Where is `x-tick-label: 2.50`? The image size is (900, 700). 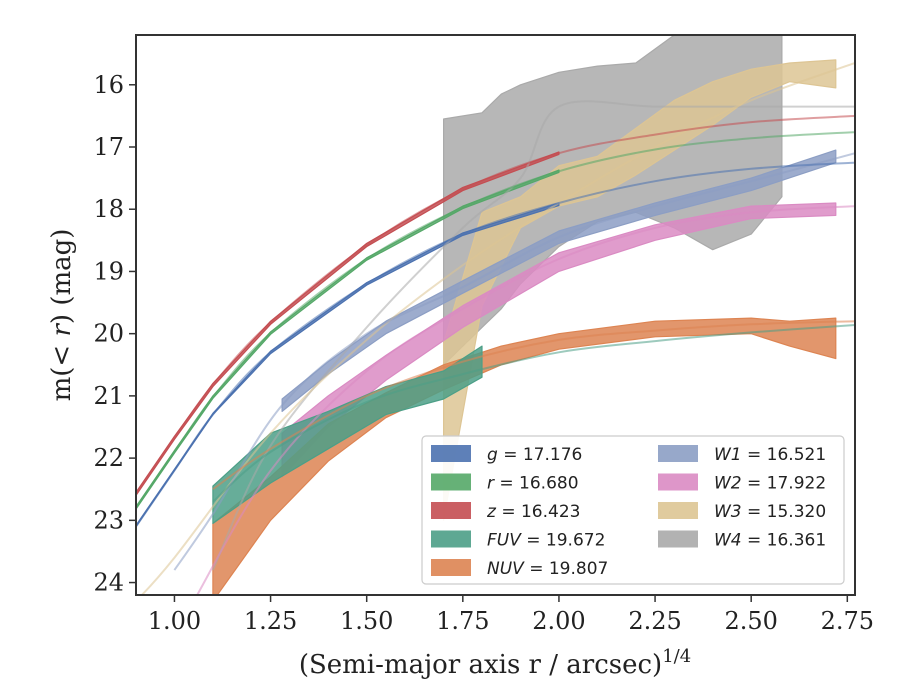
x-tick-label: 2.50 is located at coordinates (750, 621).